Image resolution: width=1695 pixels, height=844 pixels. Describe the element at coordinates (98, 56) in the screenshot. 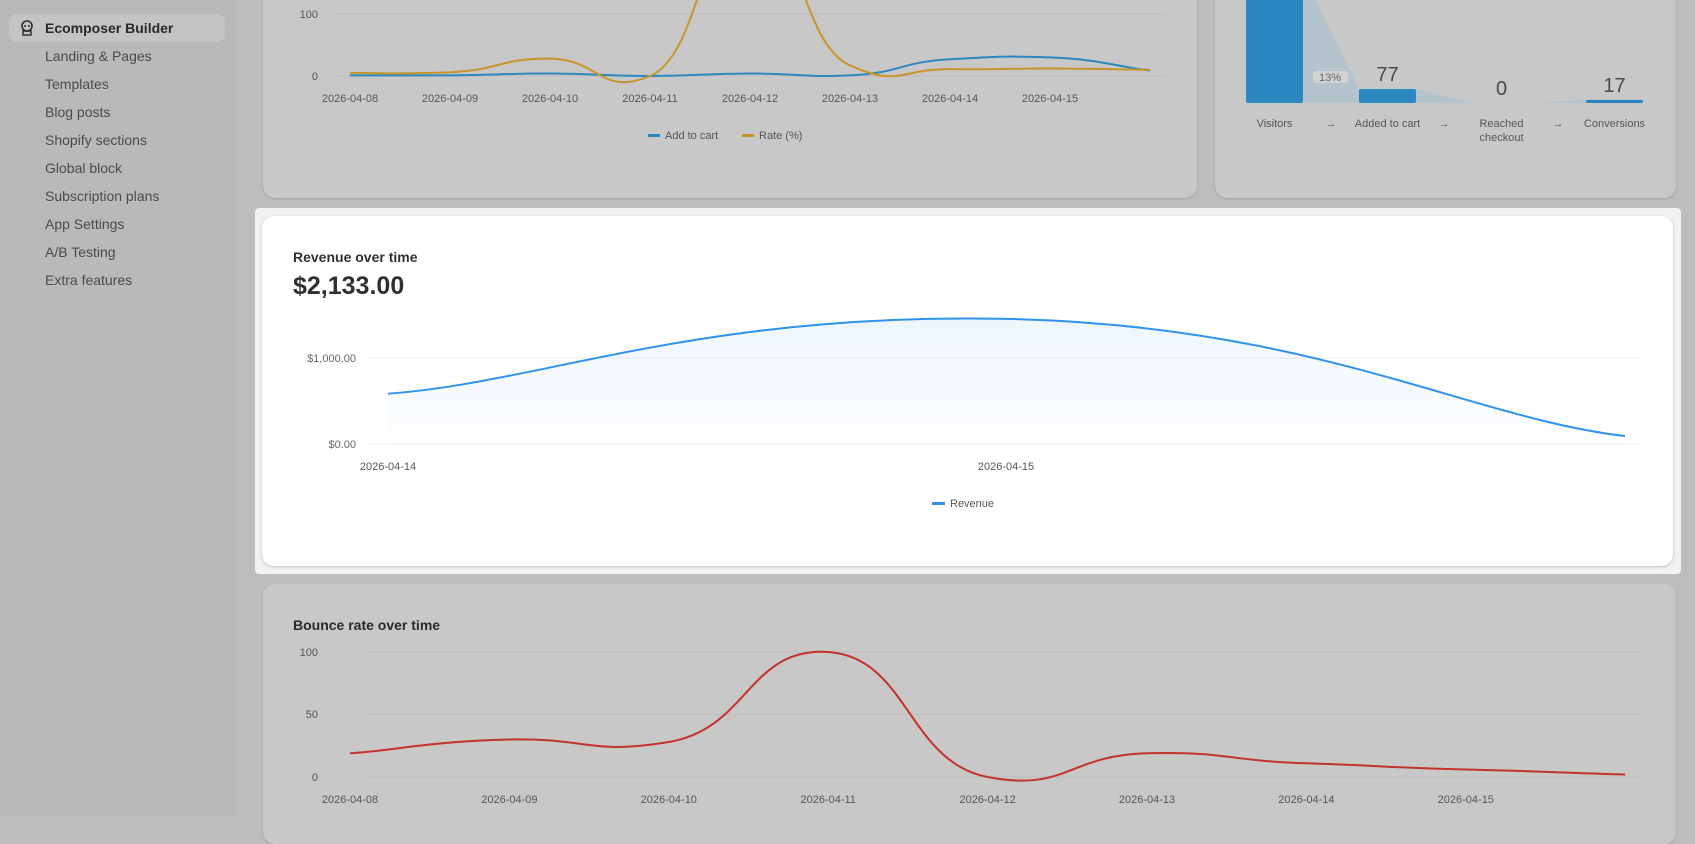

I see `sidebar-item-label: Landing & Pages` at that location.